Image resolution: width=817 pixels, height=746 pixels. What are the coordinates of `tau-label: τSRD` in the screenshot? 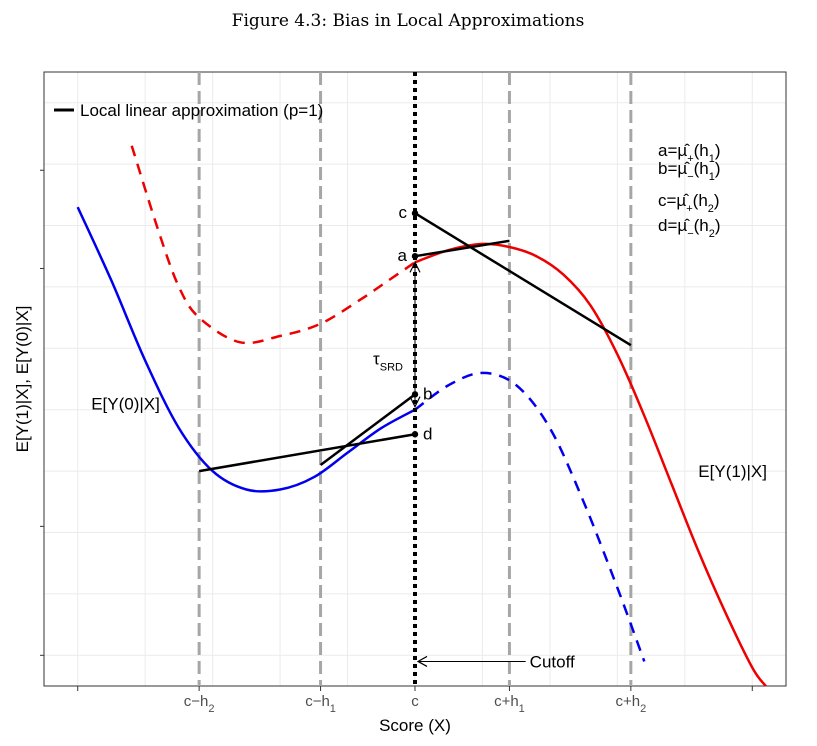 It's located at (388, 362).